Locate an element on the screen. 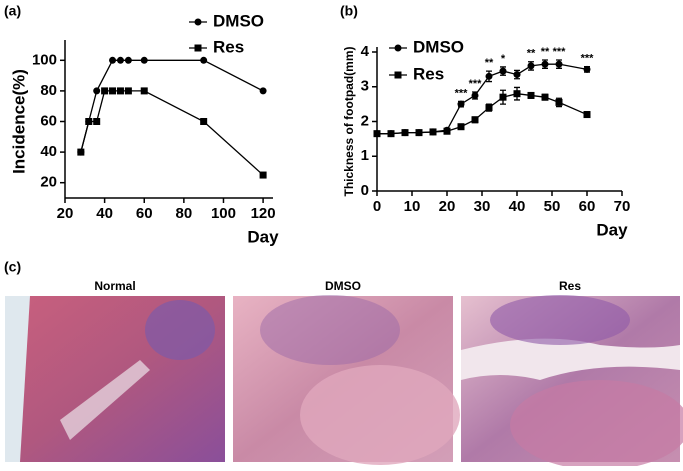 The height and width of the screenshot is (471, 683). y-tick-label: 40 is located at coordinates (48, 151).